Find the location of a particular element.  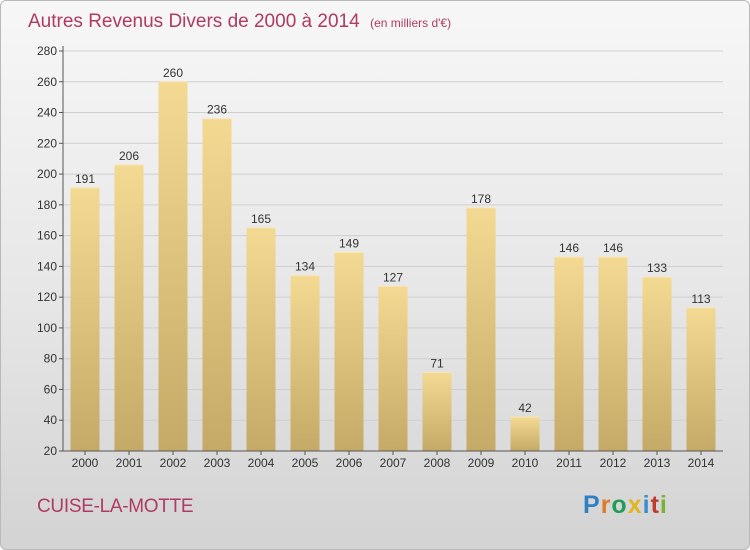

data-label: 236 is located at coordinates (217, 110).